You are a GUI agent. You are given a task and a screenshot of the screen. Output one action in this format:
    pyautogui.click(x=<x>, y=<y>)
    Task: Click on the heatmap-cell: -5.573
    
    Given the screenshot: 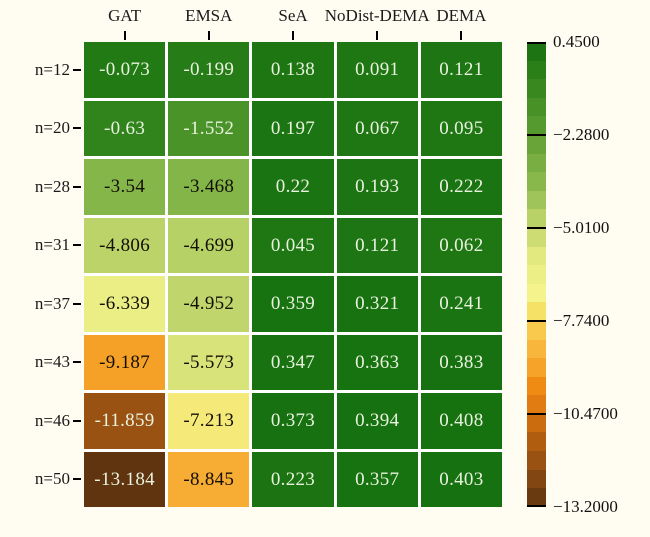 What is the action you would take?
    pyautogui.click(x=209, y=362)
    